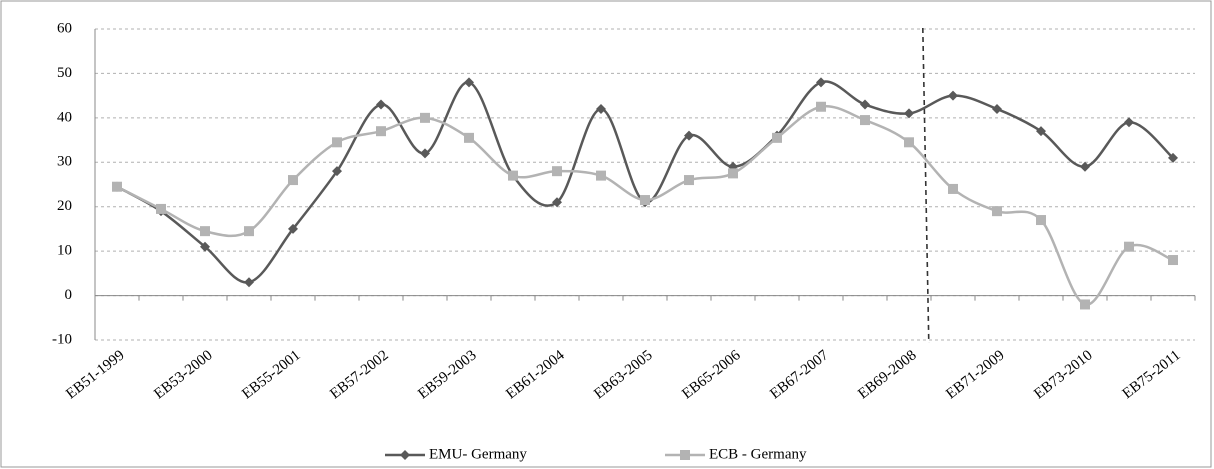 The height and width of the screenshot is (469, 1214). I want to click on y-tick-label: 50, so click(64, 73).